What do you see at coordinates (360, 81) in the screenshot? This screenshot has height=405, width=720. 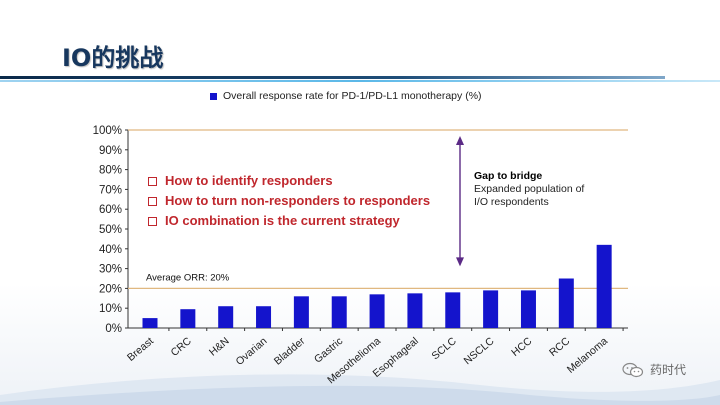 I see `title-underline-accent` at bounding box center [360, 81].